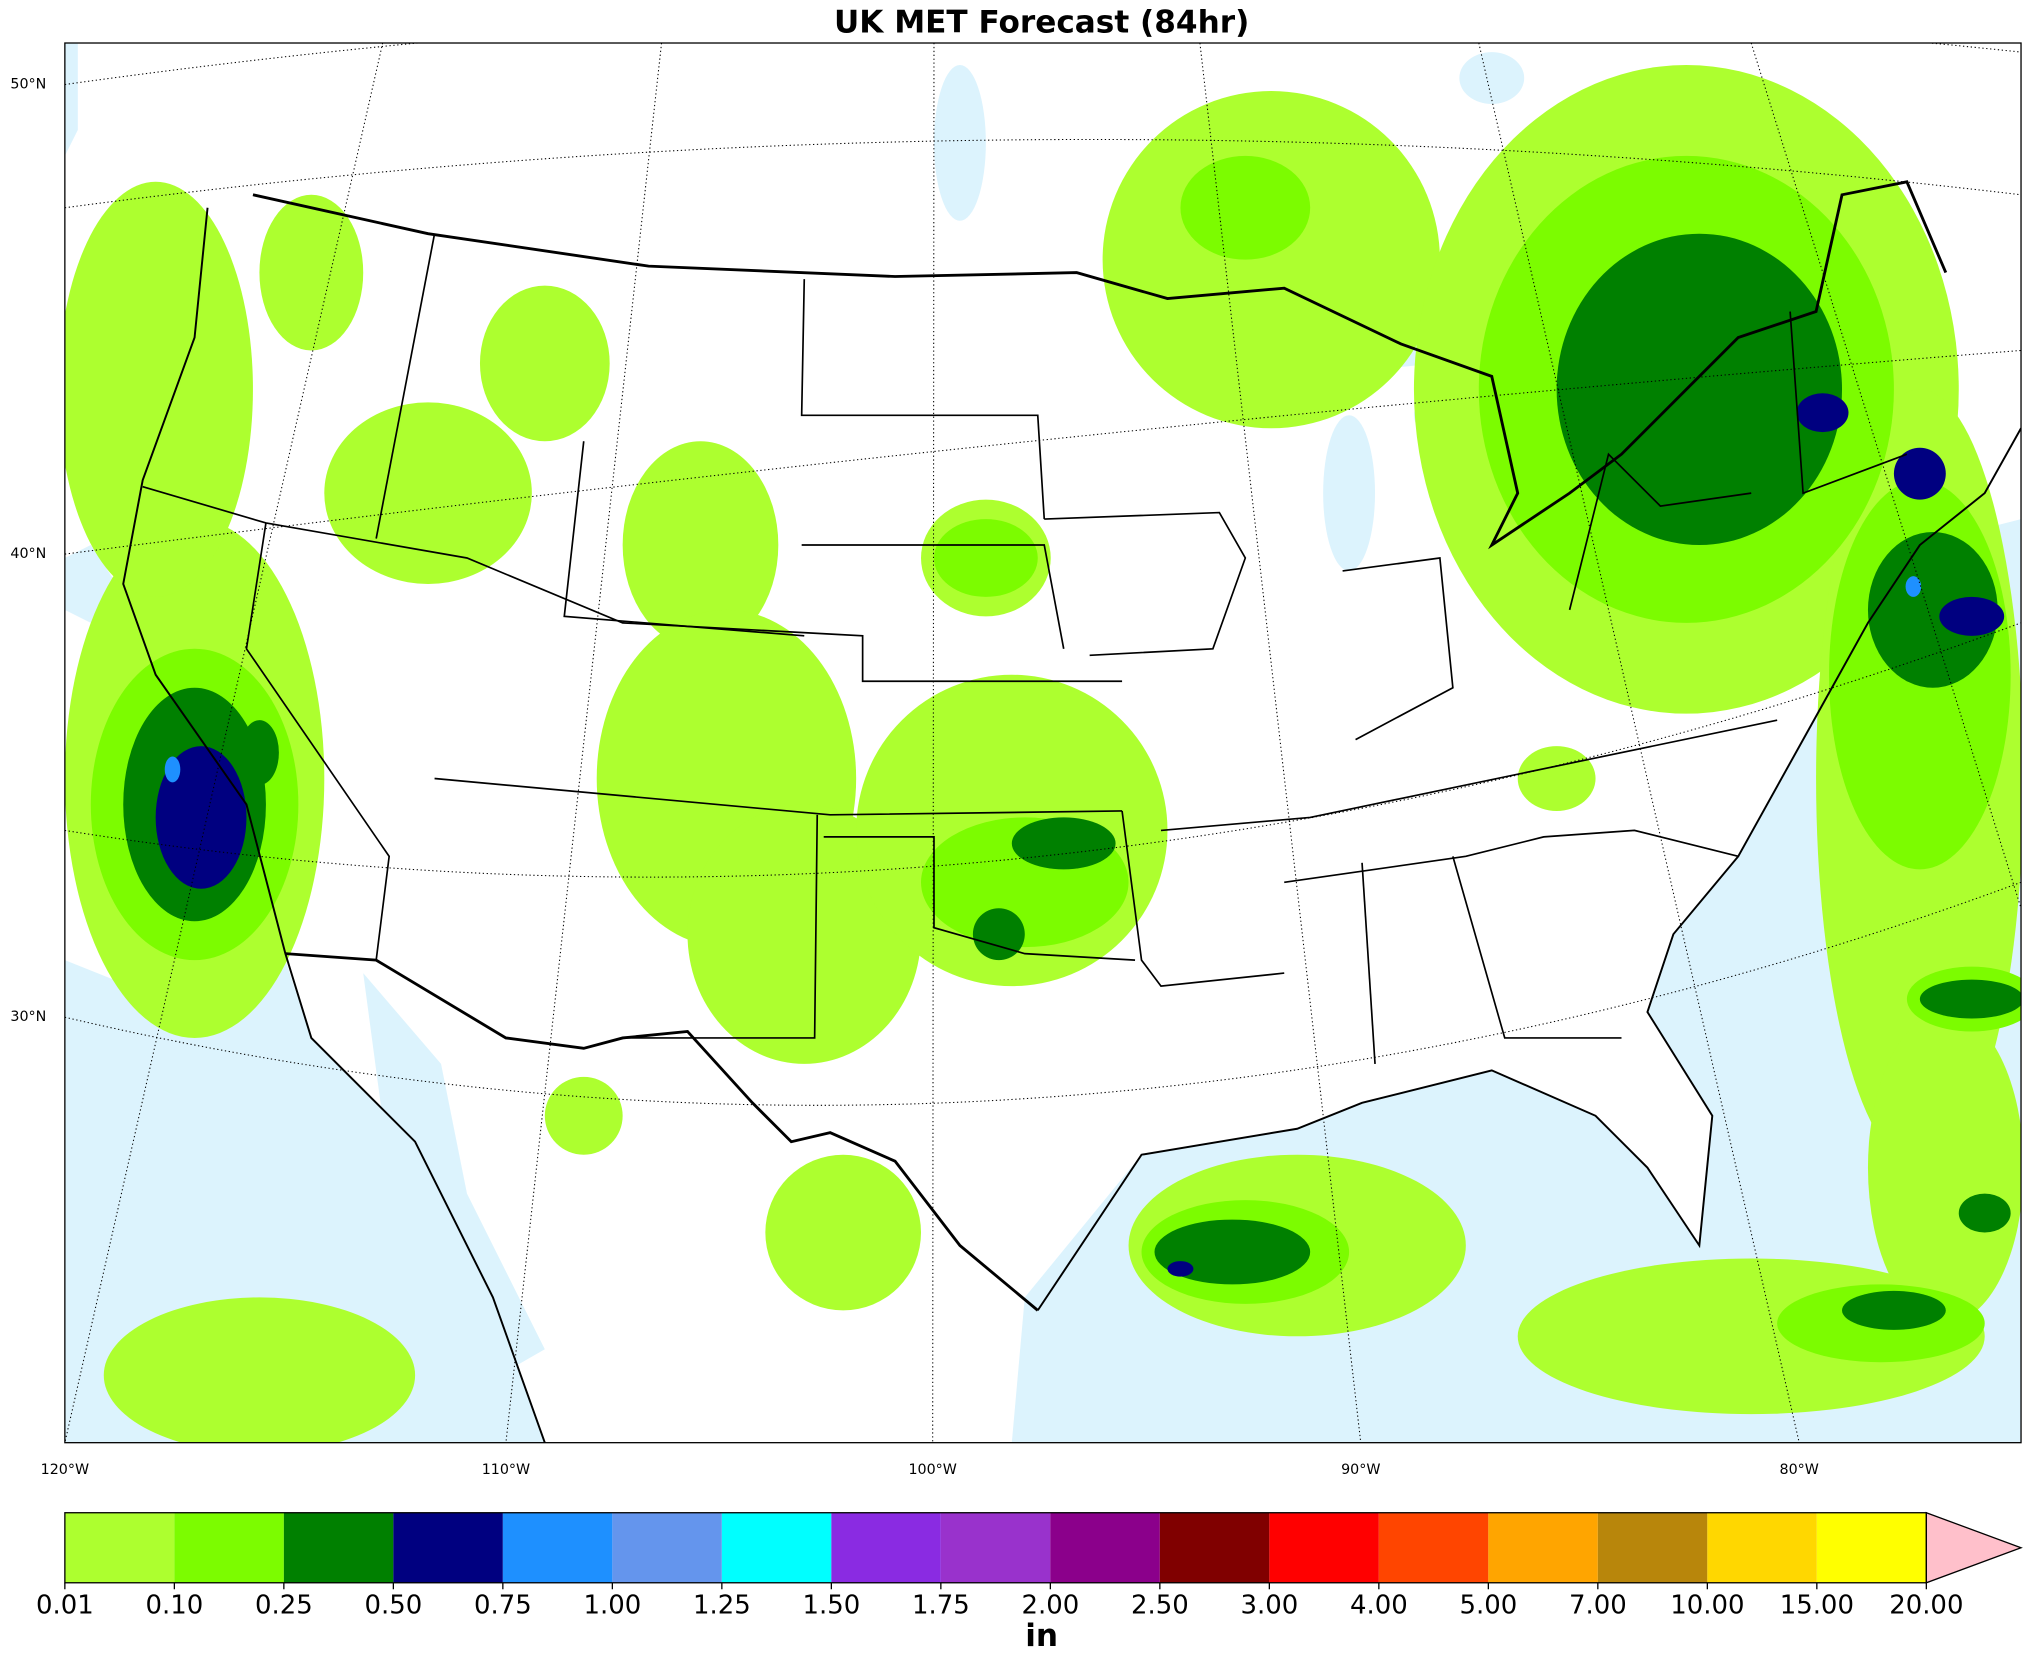  What do you see at coordinates (1360, 1470) in the screenshot?
I see `longitude-label: 90°W` at bounding box center [1360, 1470].